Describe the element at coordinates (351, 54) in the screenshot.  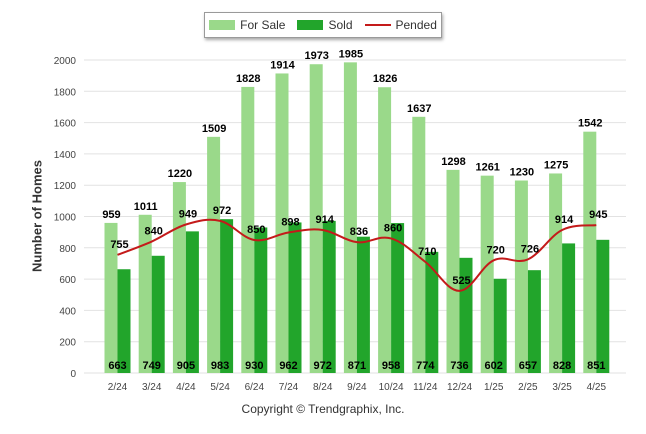
I see `for-sale-value-label: 1985` at that location.